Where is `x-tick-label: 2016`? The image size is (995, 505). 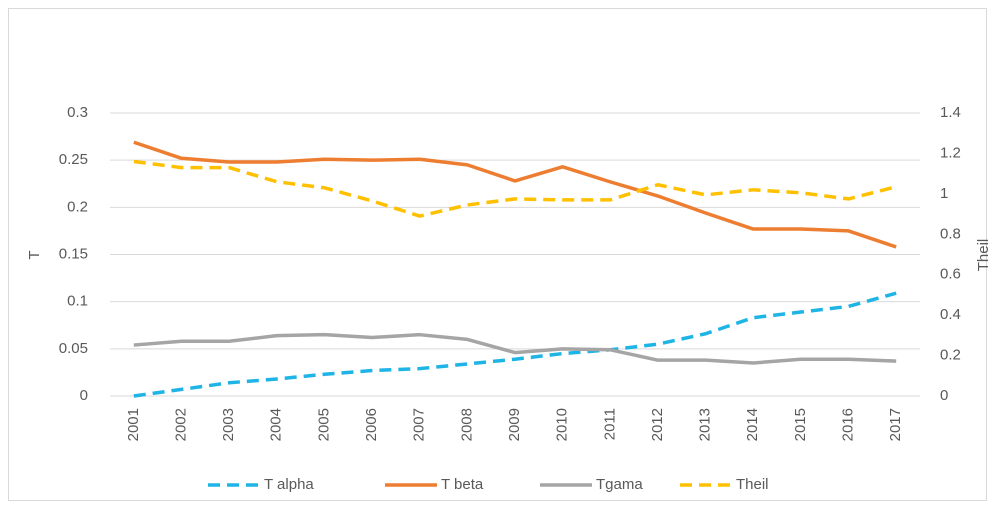
x-tick-label: 2016 is located at coordinates (847, 424).